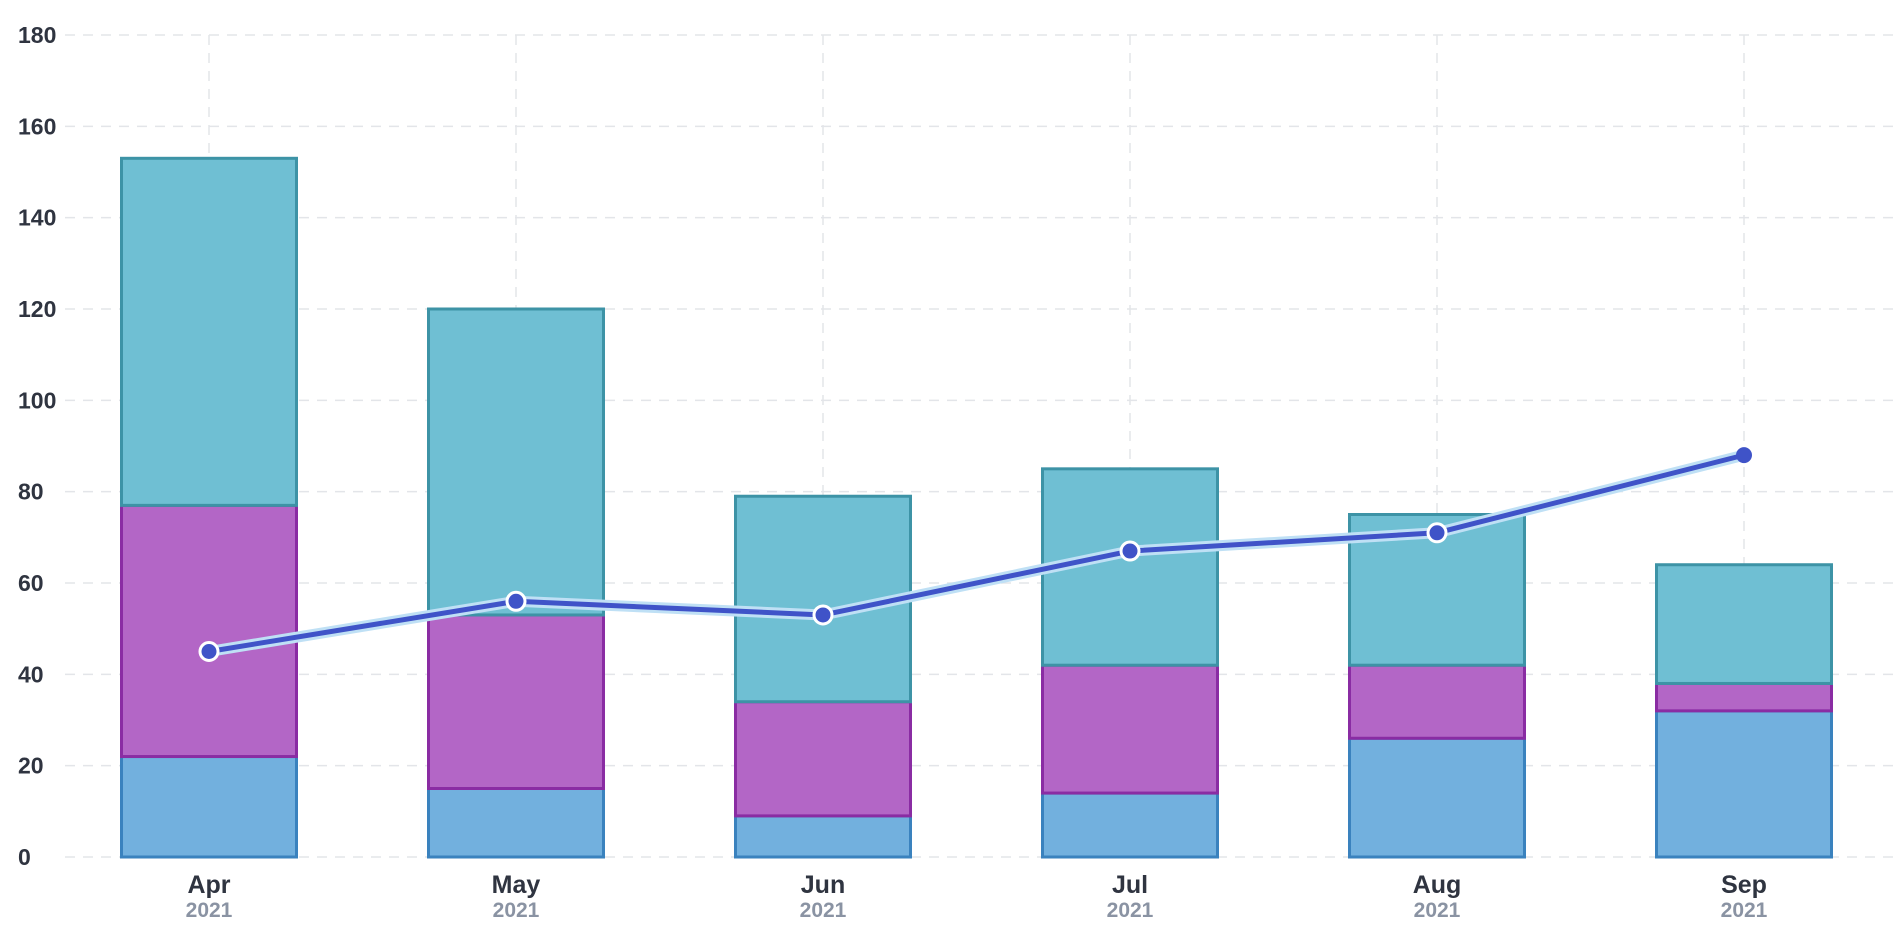 This screenshot has height=948, width=1894. I want to click on x-tick-label-jul: Jul, so click(1130, 885).